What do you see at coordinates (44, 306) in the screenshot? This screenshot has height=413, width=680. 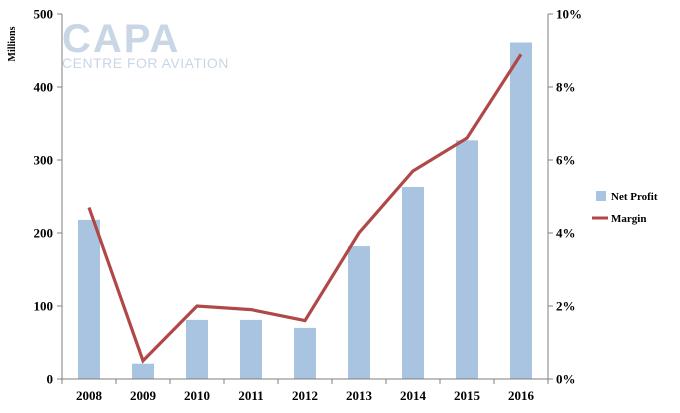 I see `y-tick-label: 100` at bounding box center [44, 306].